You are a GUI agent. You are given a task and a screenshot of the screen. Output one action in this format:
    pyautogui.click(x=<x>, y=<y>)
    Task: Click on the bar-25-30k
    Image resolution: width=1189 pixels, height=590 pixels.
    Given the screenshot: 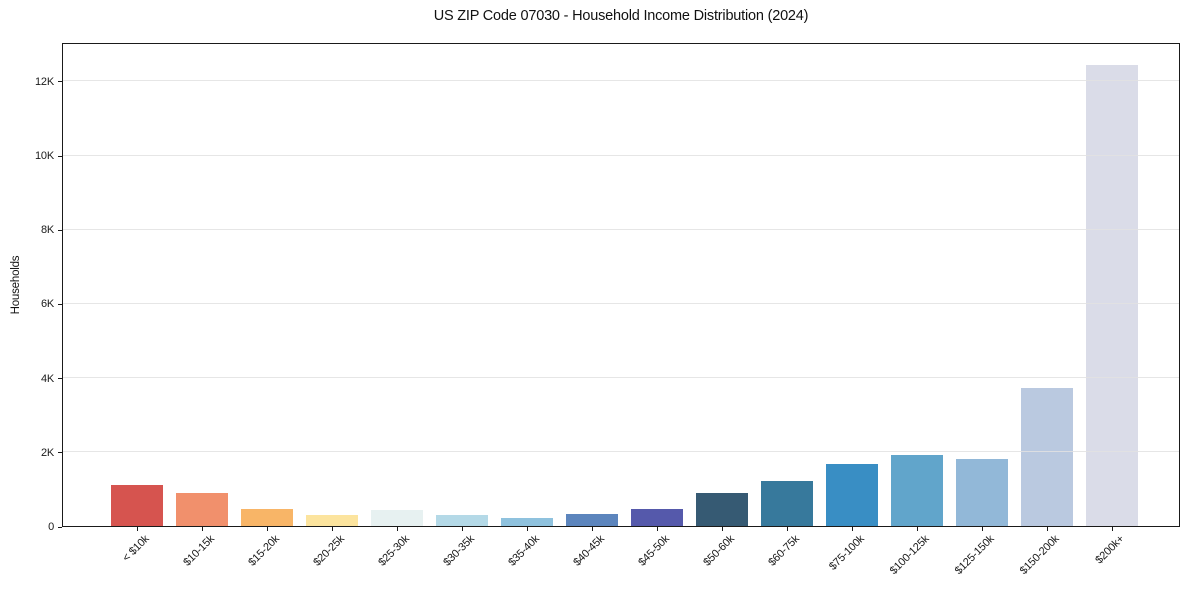 What is the action you would take?
    pyautogui.click(x=397, y=517)
    